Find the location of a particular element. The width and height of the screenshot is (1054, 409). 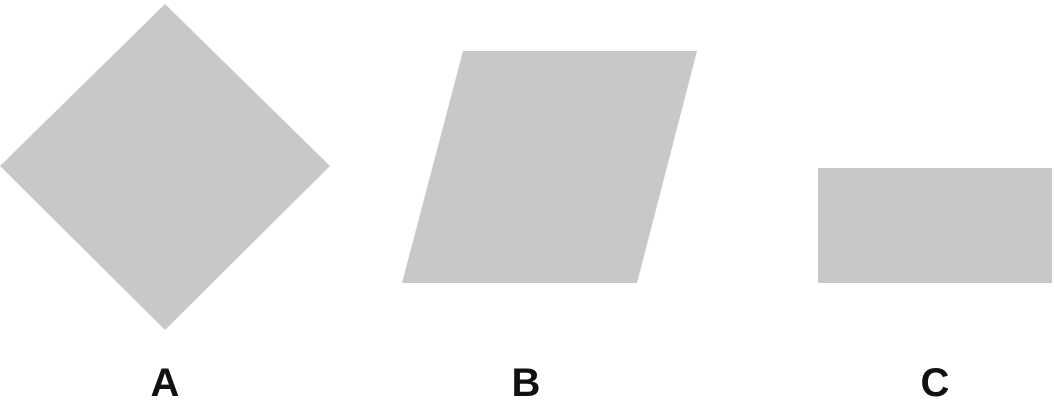

label-a: A is located at coordinates (165, 383).